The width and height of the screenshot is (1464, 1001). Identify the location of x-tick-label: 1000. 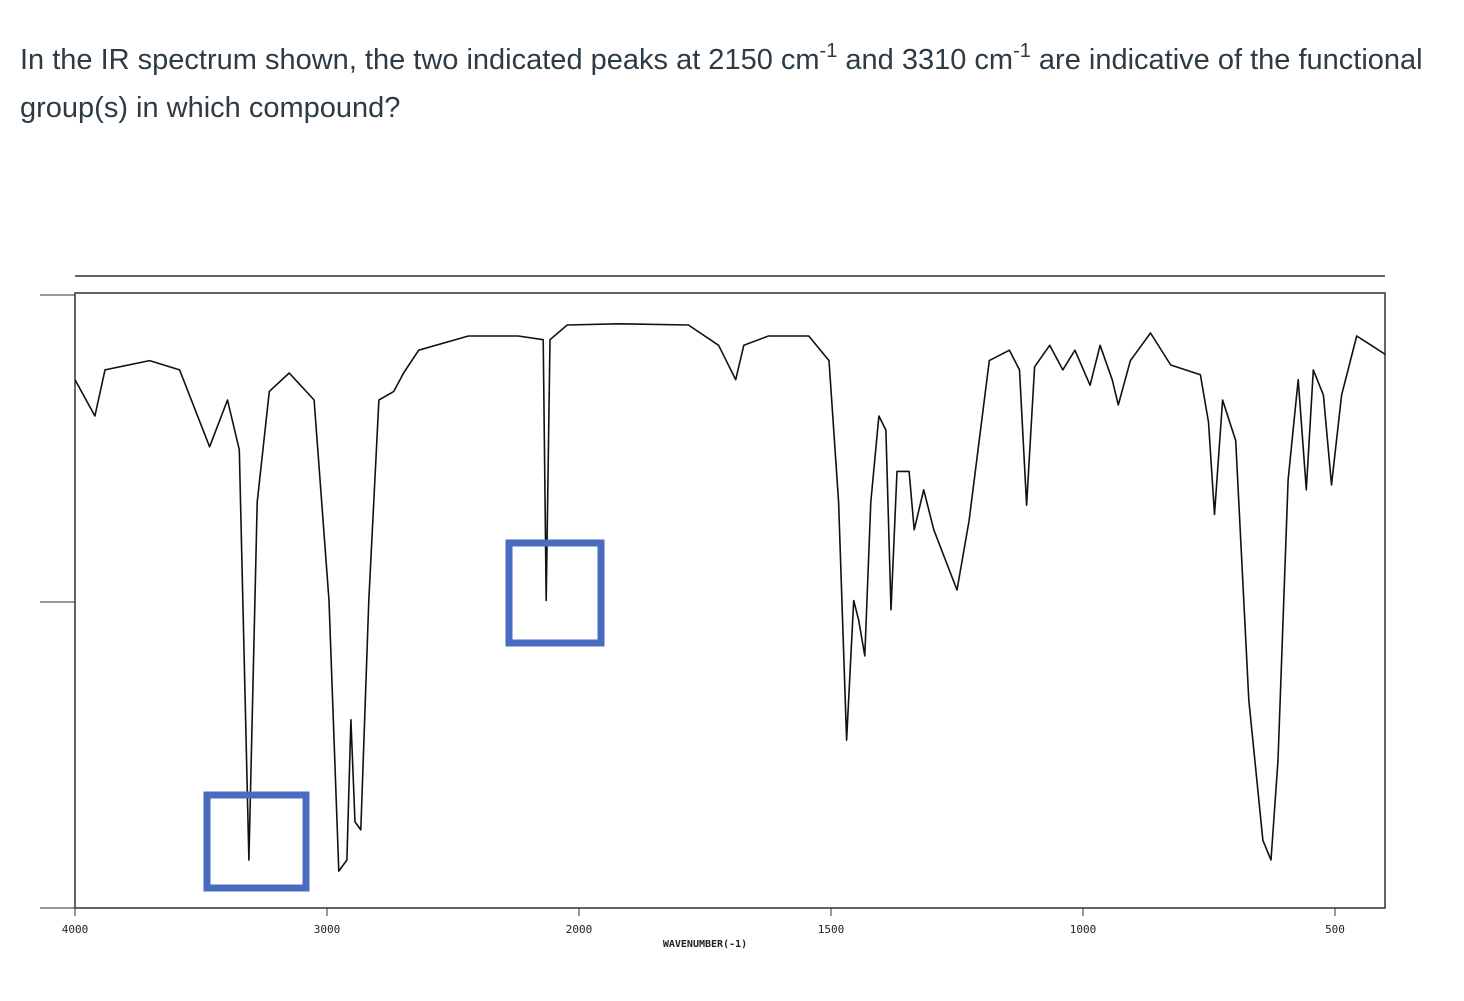
(1083, 929).